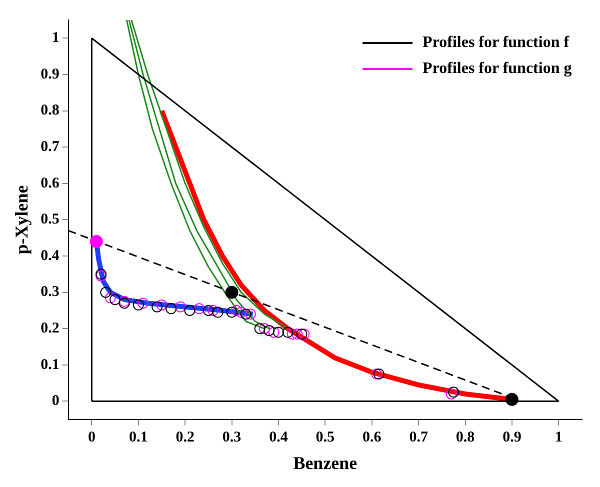 This screenshot has width=600, height=487. What do you see at coordinates (50, 183) in the screenshot?
I see `y-tick-label: 0.6` at bounding box center [50, 183].